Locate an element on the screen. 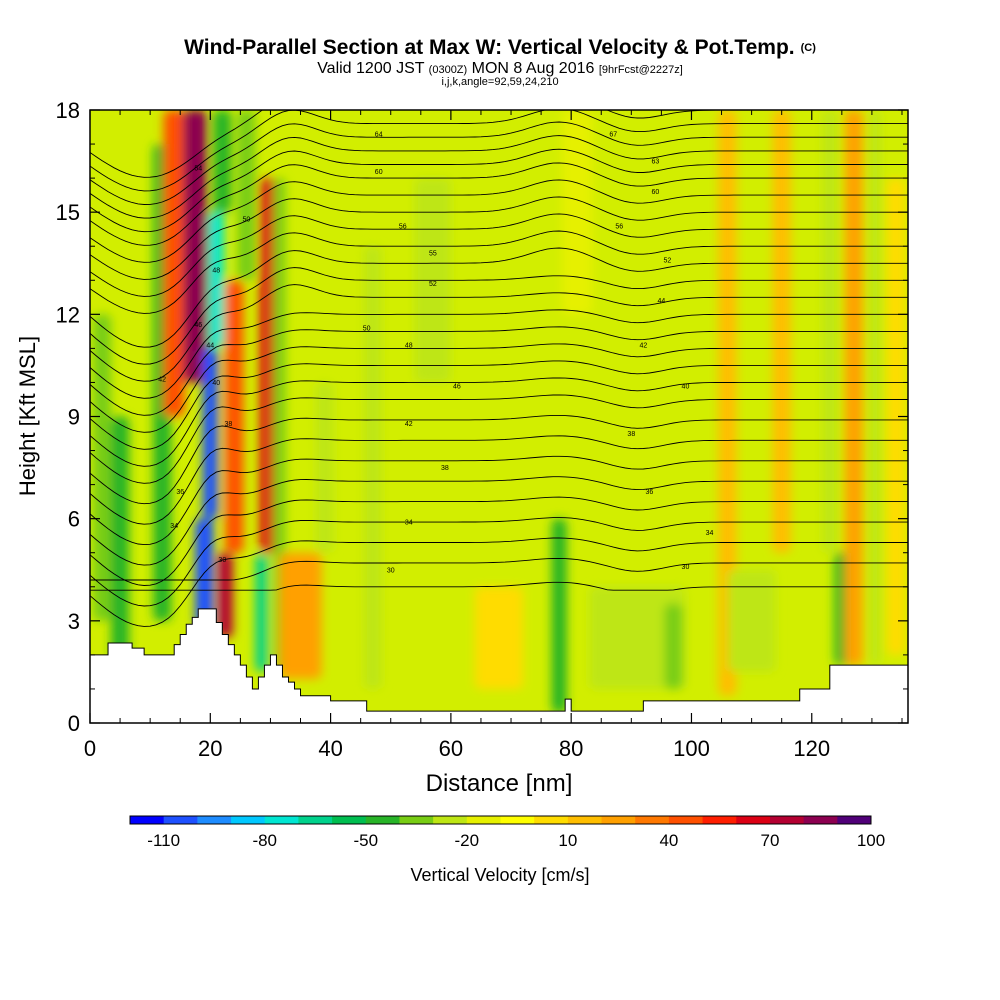 This screenshot has height=1000, width=1000. subtitle-date: MON 8 Aug 2016 is located at coordinates (533, 68).